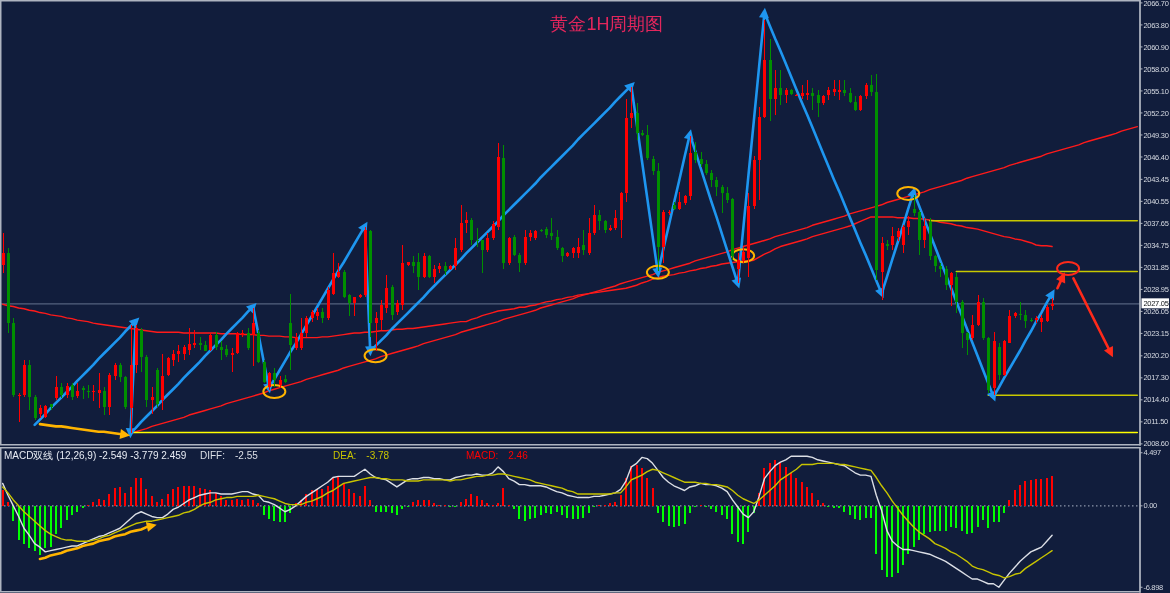 This screenshot has width=1170, height=593. I want to click on annotation: 2.46, so click(518, 455).